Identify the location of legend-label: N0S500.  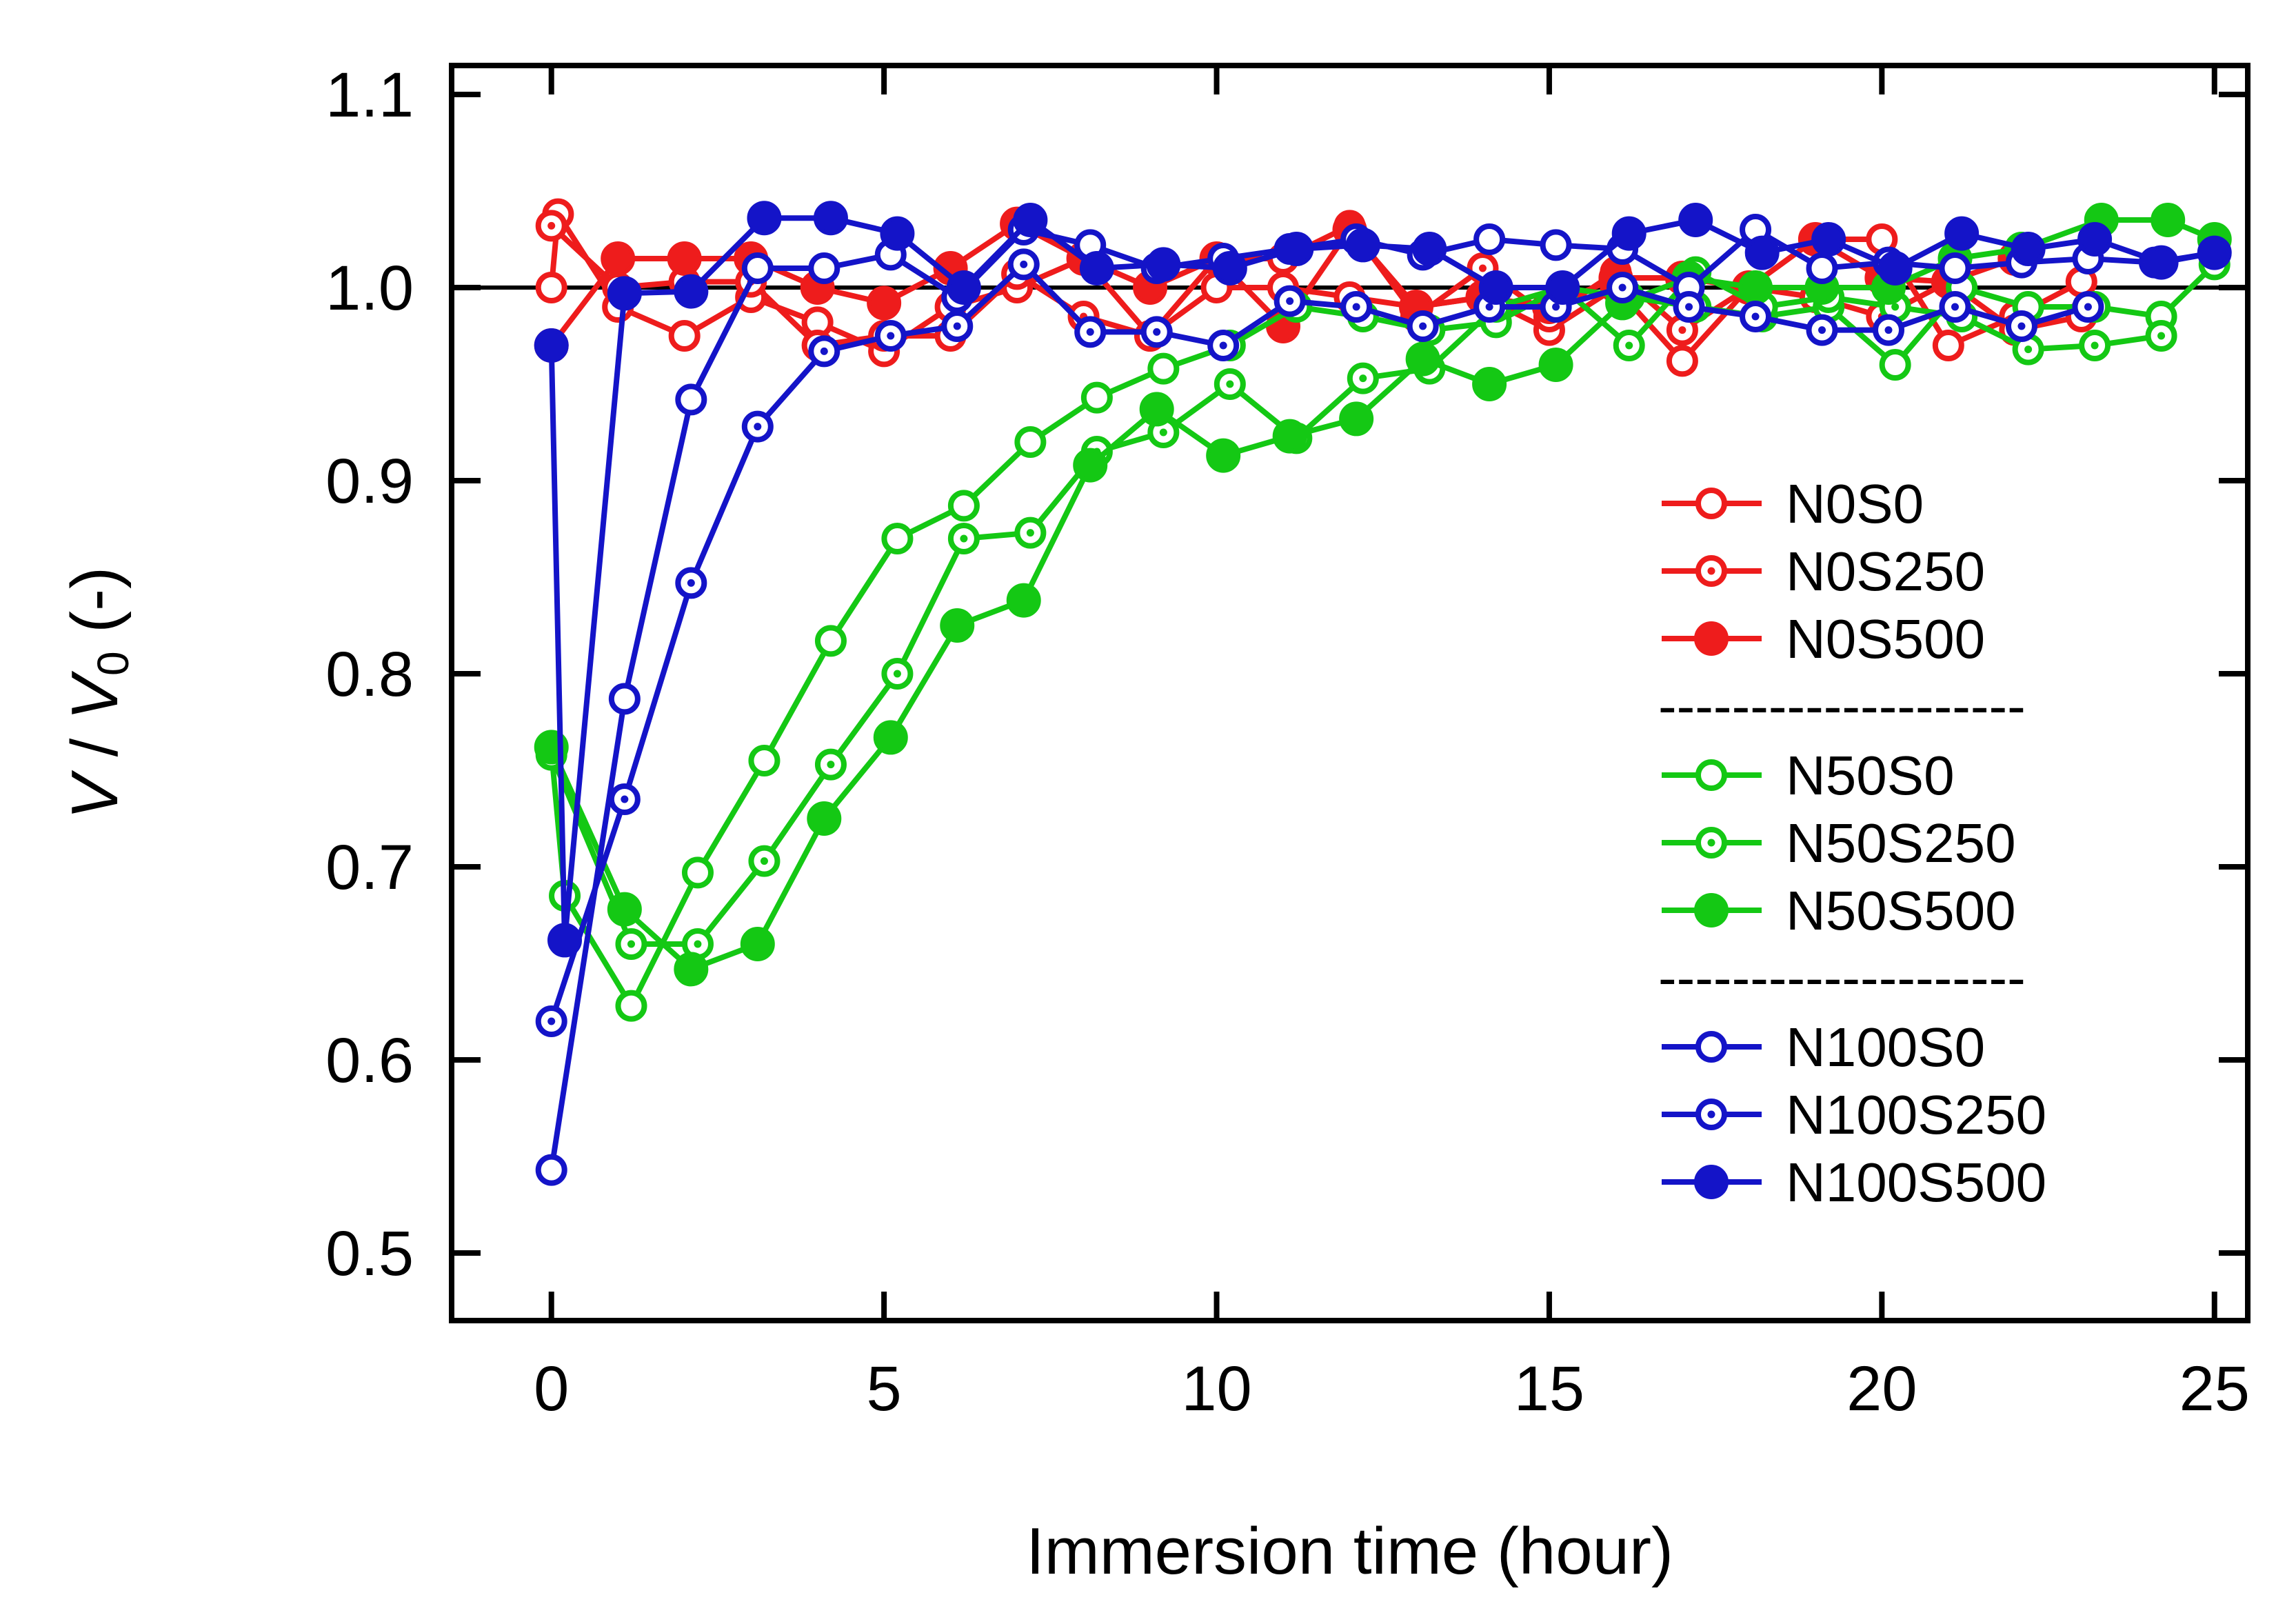
(1886, 639).